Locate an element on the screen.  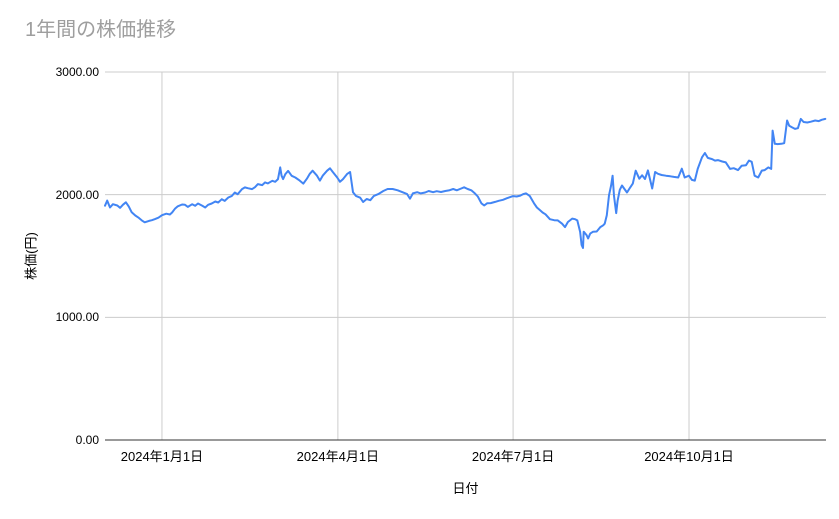
x-tick-label: 2024年4月1日 is located at coordinates (338, 456).